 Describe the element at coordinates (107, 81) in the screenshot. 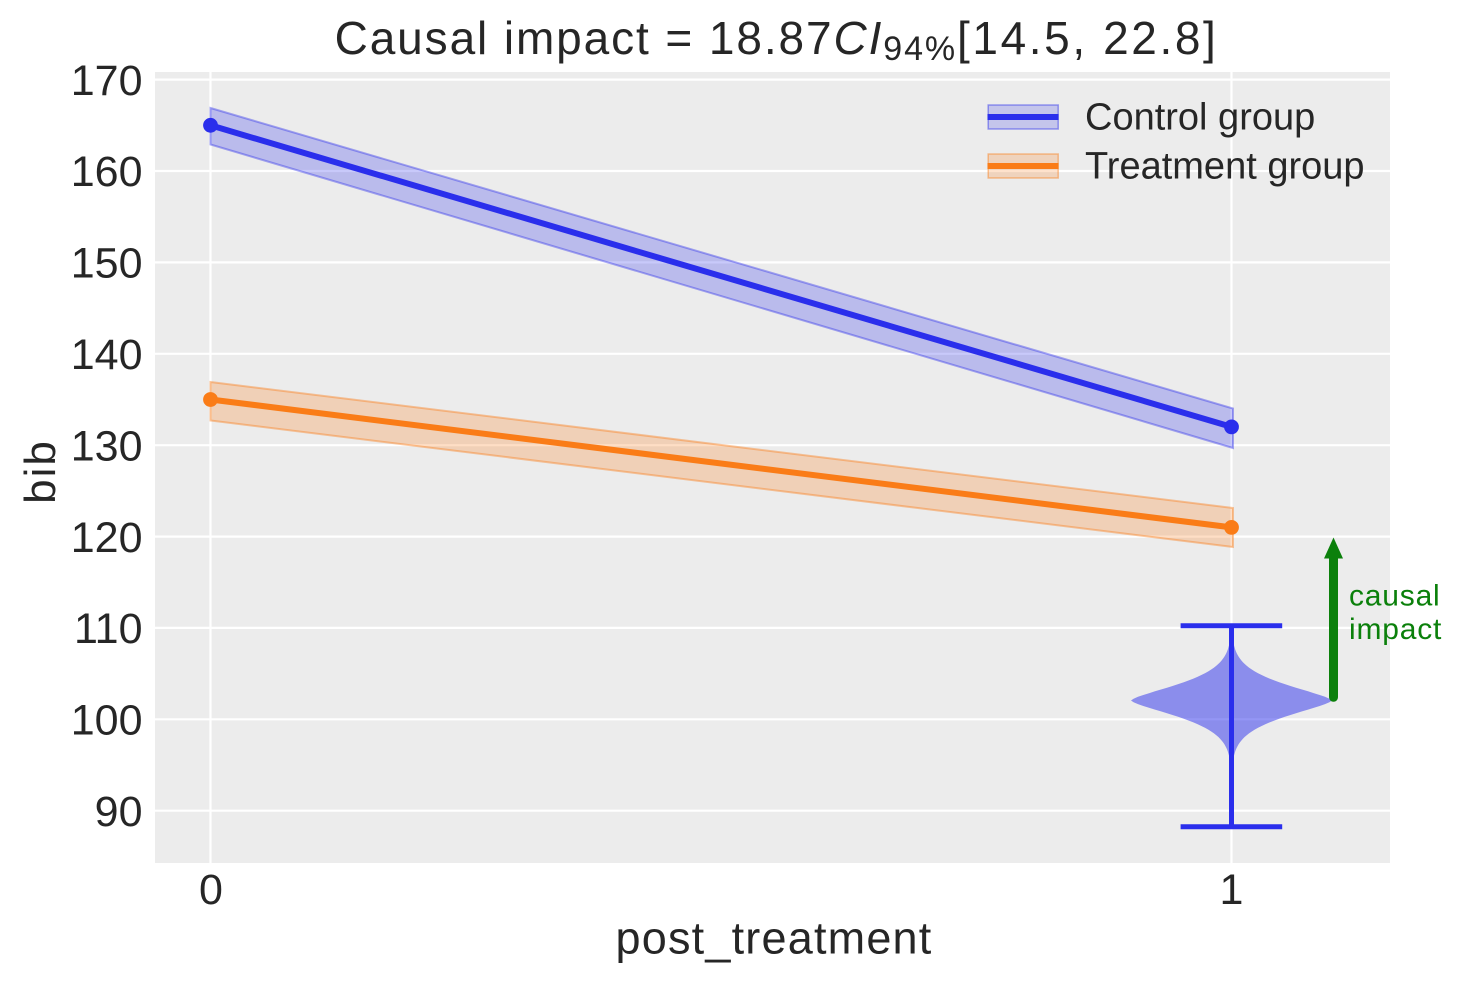

I see `svg-text: 170` at that location.